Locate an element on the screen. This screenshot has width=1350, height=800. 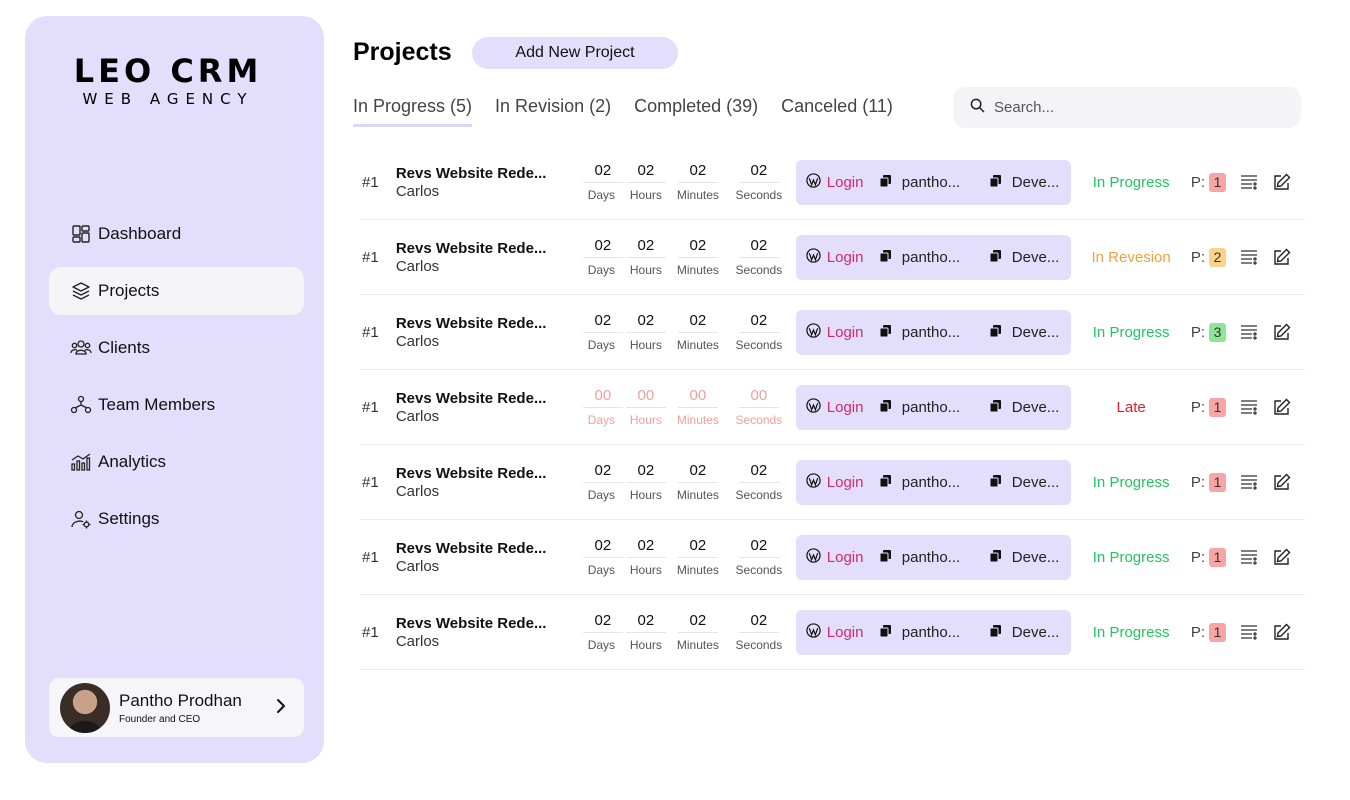
tab-in-revision: In Revision (2) is located at coordinates (553, 106).